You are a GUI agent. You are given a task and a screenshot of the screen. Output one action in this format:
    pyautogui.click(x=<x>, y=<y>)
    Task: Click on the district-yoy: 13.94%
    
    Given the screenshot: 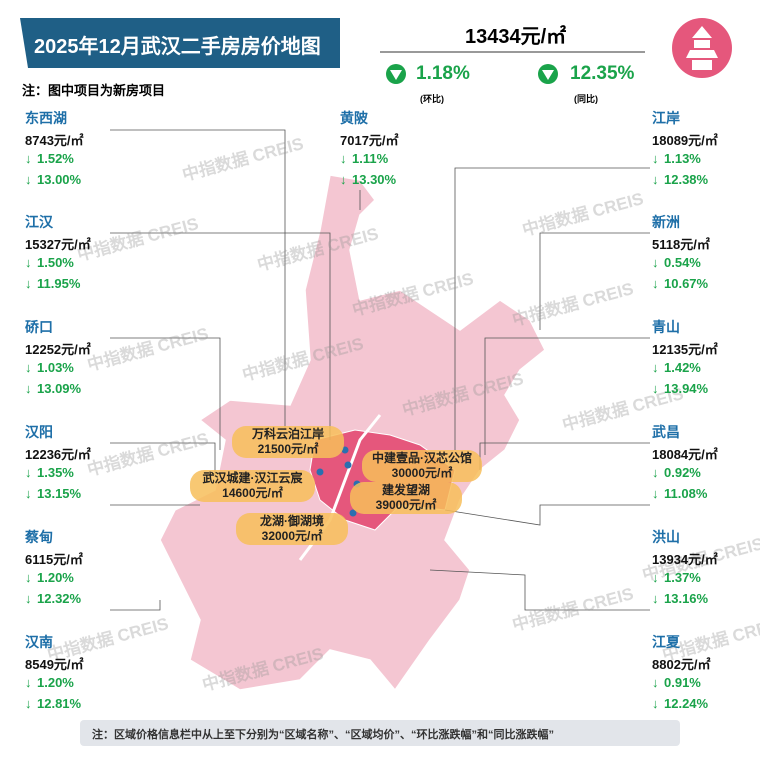 What is the action you would take?
    pyautogui.click(x=686, y=388)
    